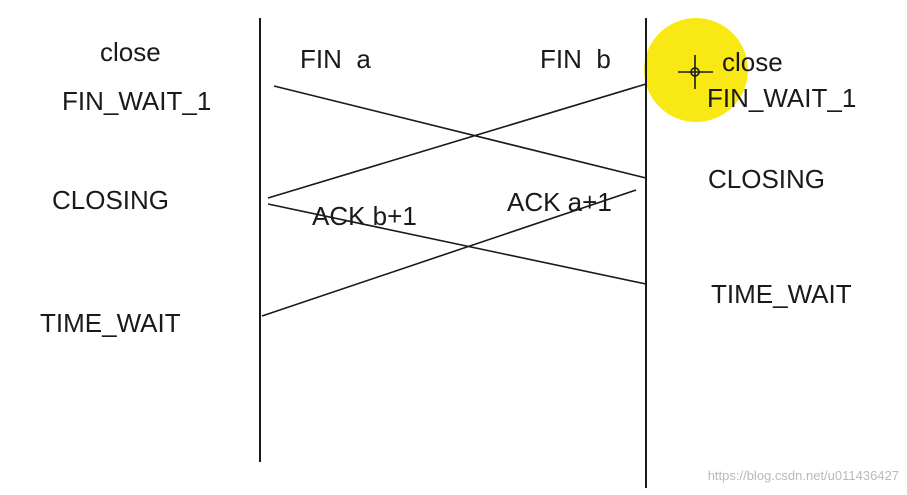  What do you see at coordinates (575, 59) in the screenshot?
I see `message-fin-b: FIN b` at bounding box center [575, 59].